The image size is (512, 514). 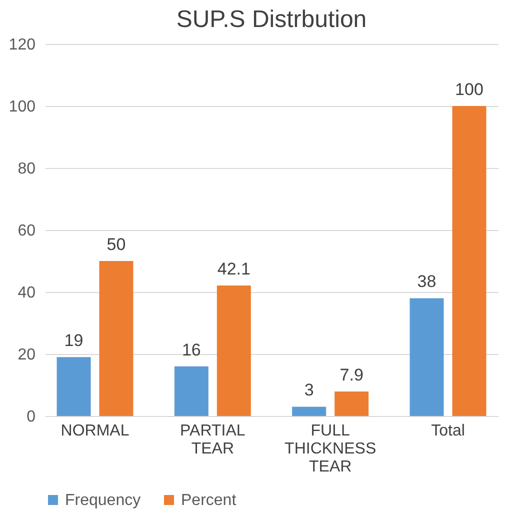 What do you see at coordinates (22, 107) in the screenshot?
I see `y-tick-label: 100` at bounding box center [22, 107].